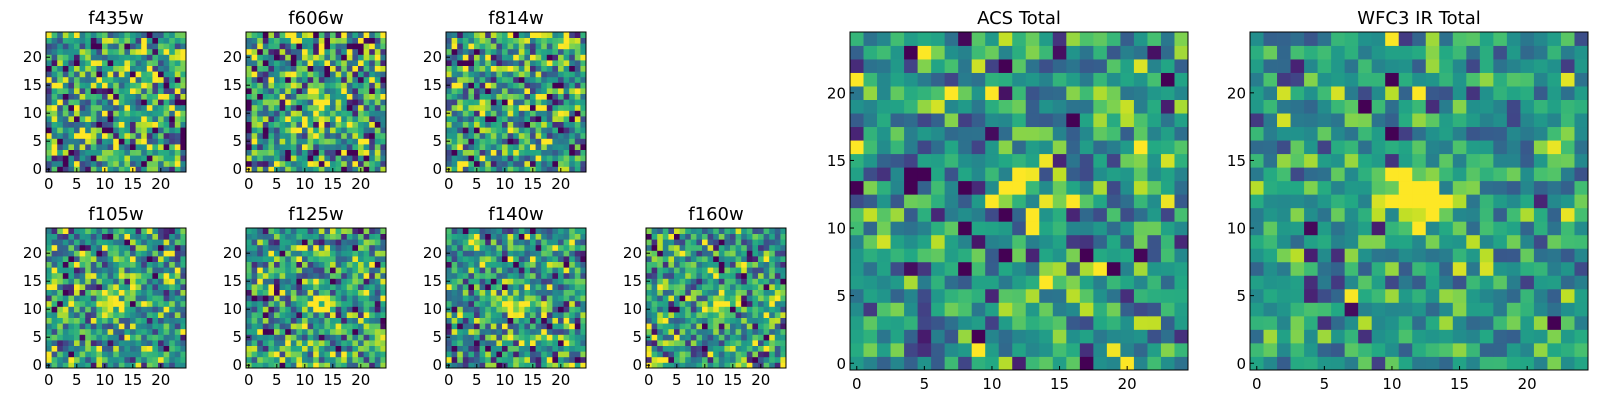 The image size is (1600, 400). I want to click on x-tick-label: 0, so click(649, 380).